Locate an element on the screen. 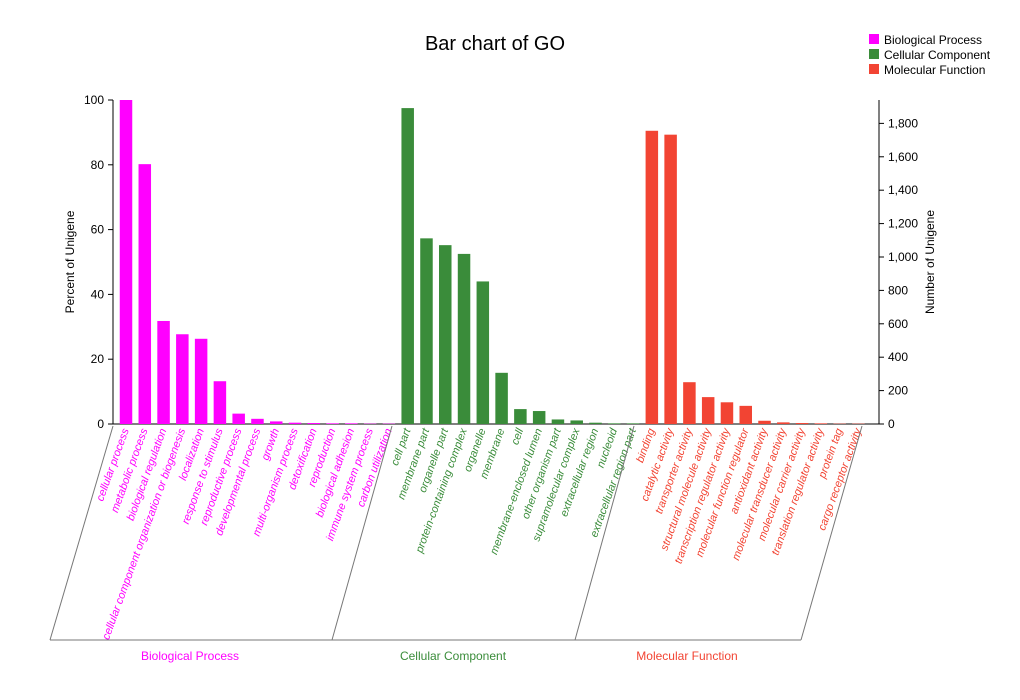 The height and width of the screenshot is (700, 1020). right-tick-label: 200 is located at coordinates (898, 391).